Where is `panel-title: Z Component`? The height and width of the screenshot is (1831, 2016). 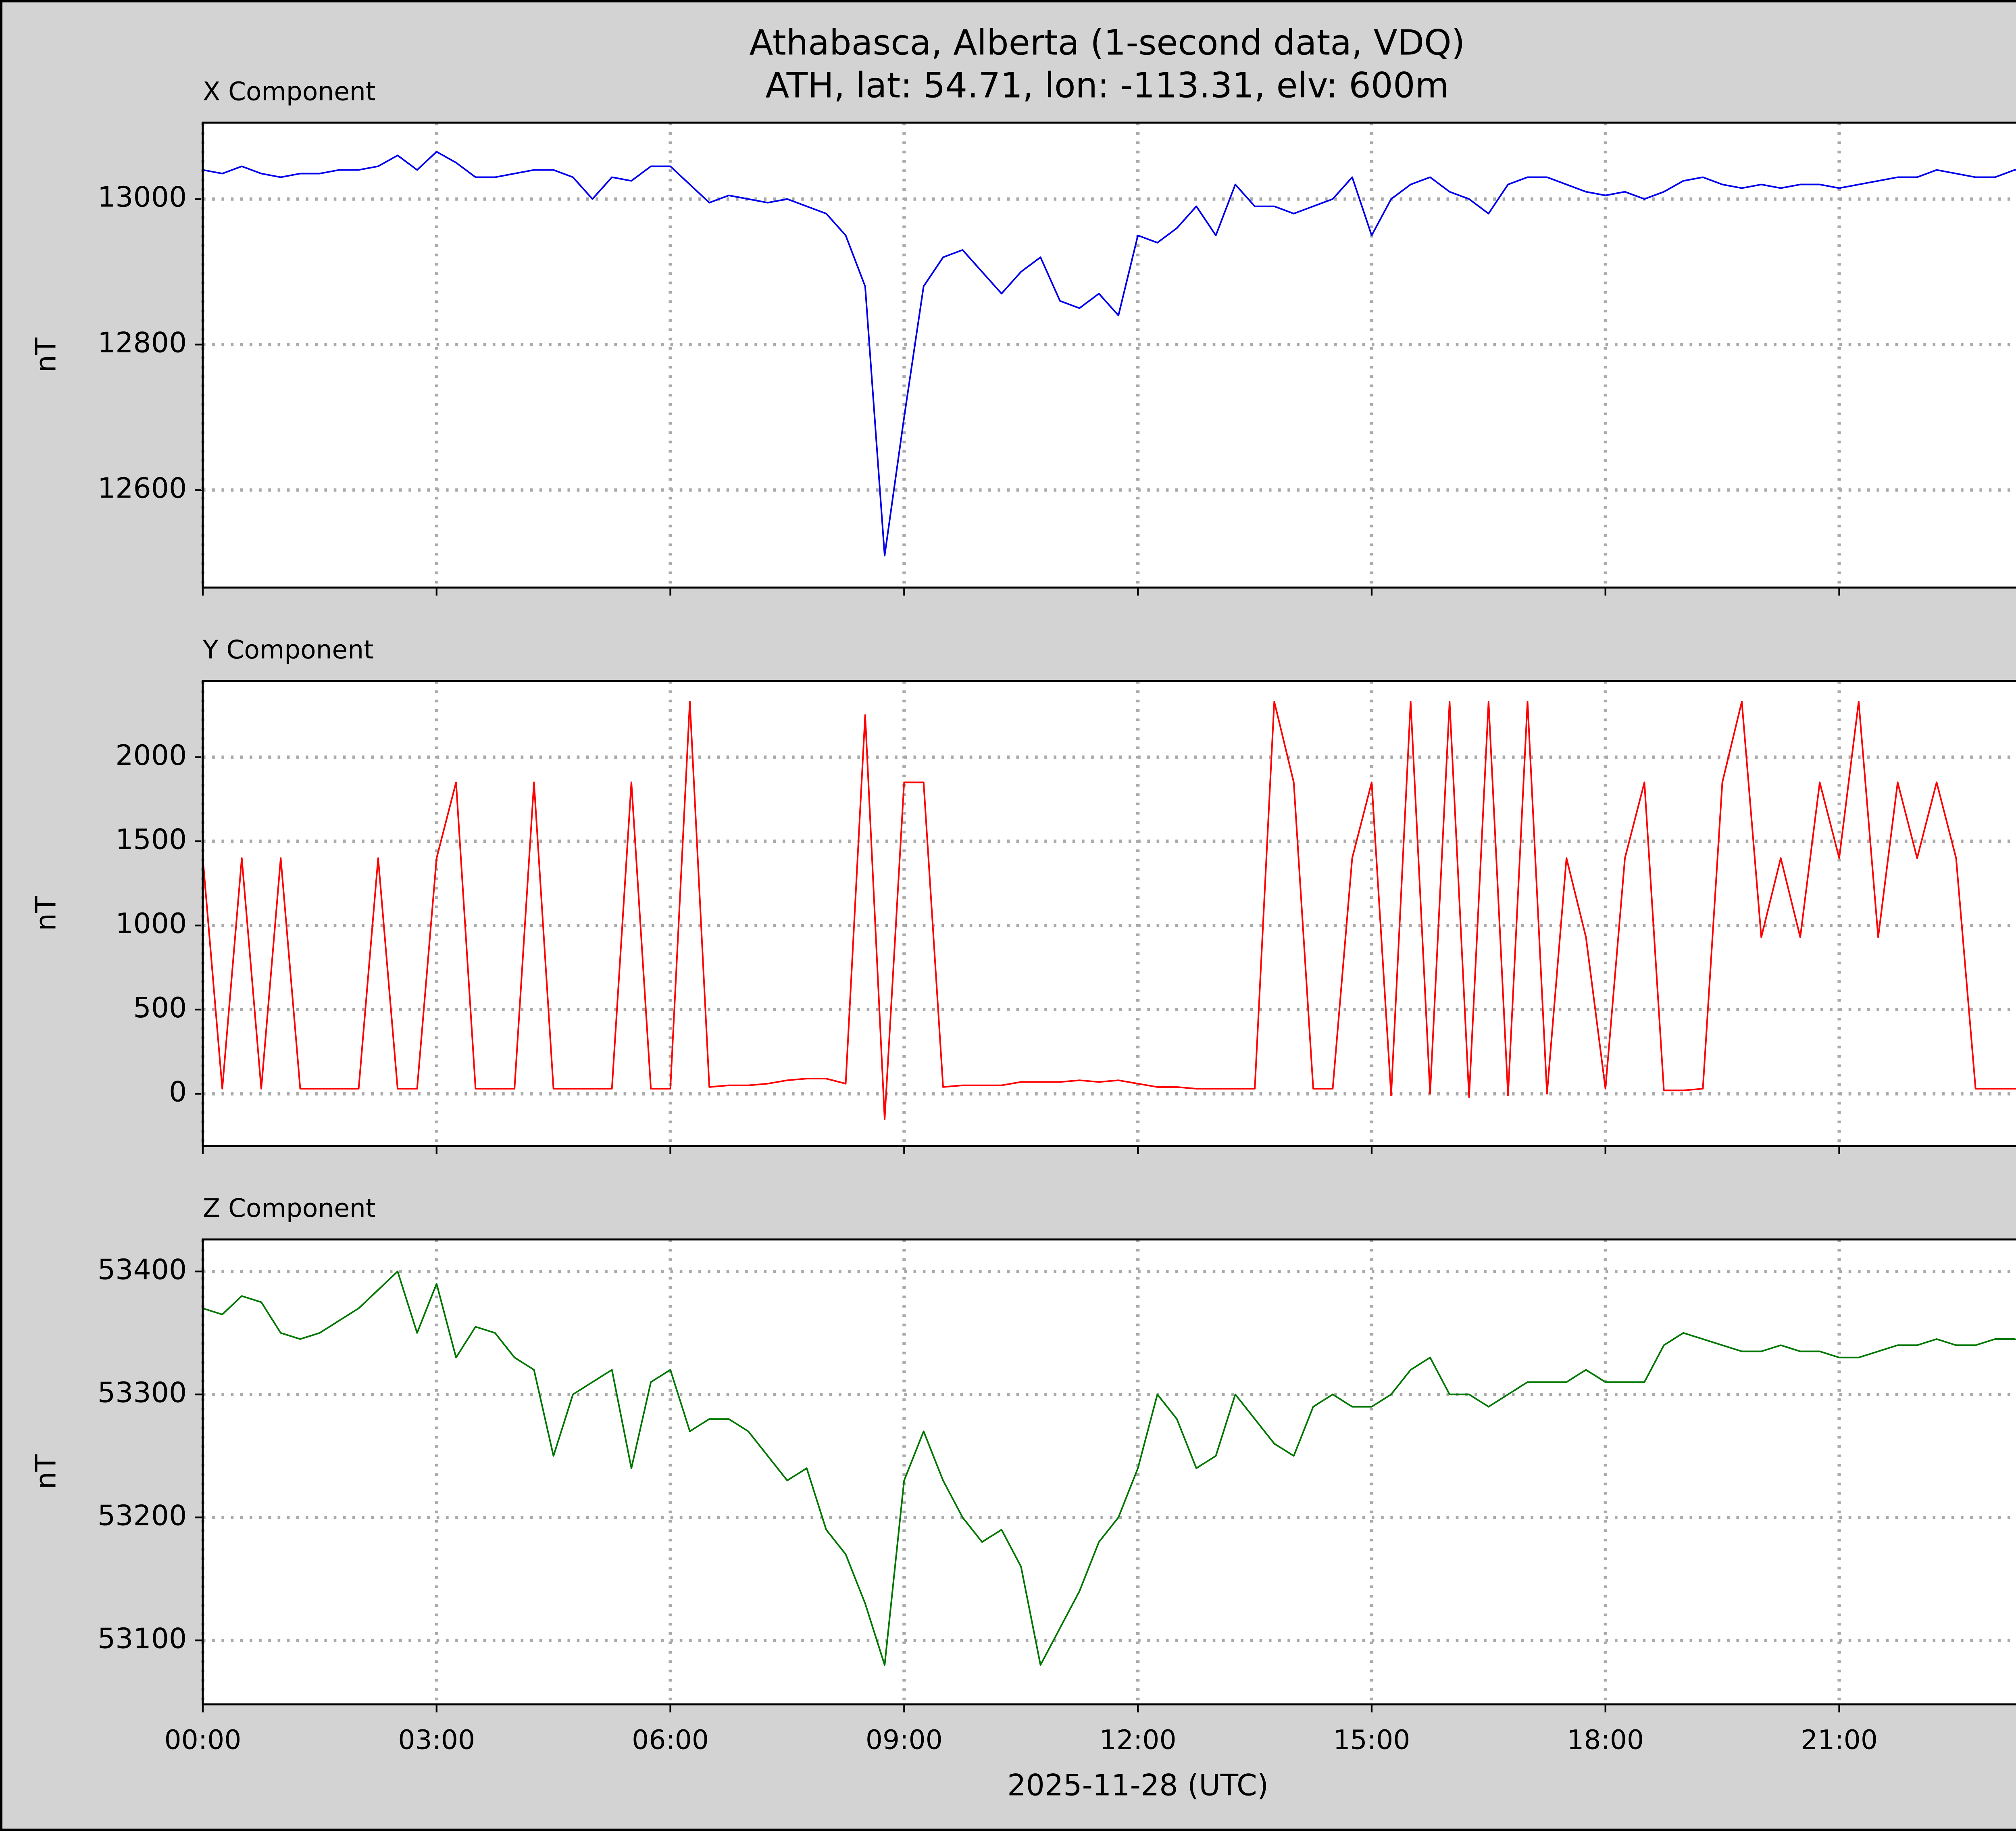
panel-title: Z Component is located at coordinates (289, 1208).